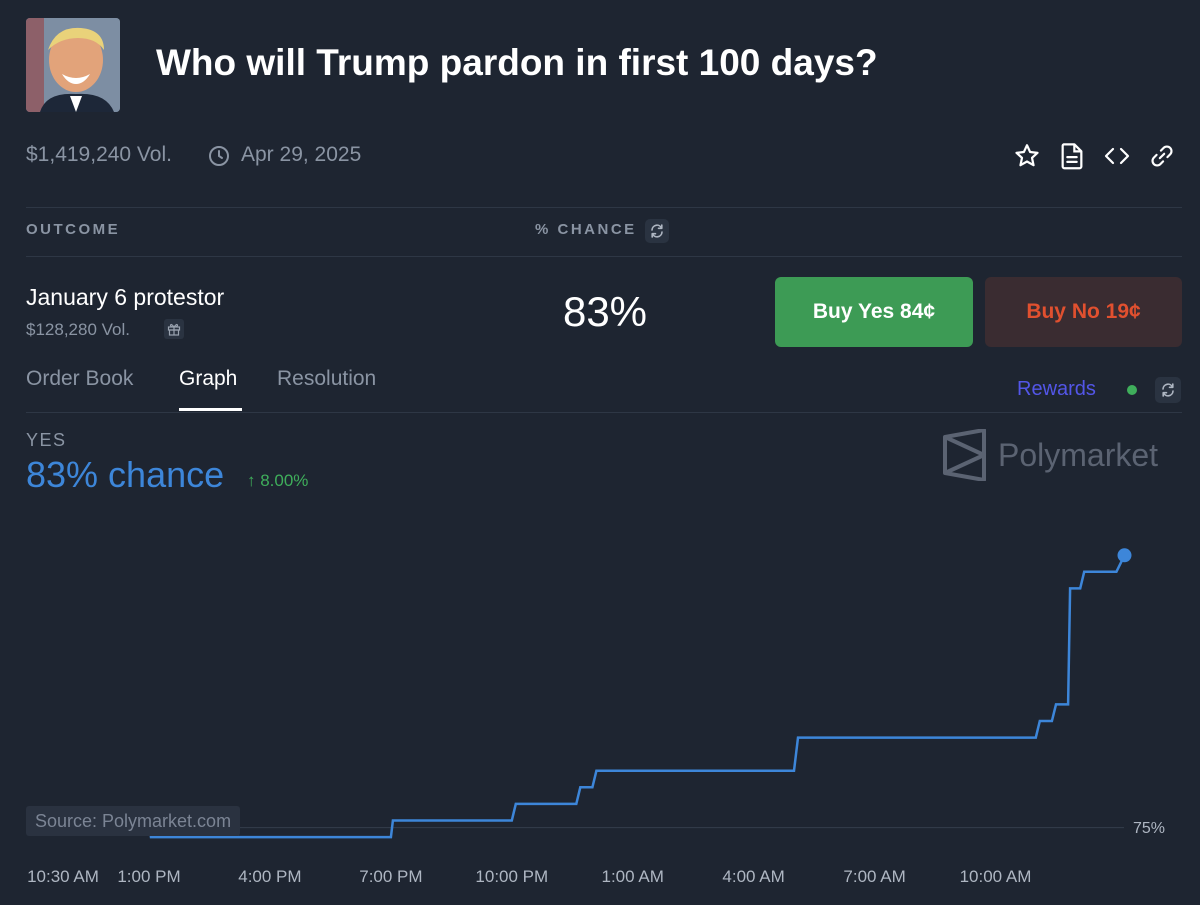 This screenshot has width=1200, height=905. Describe the element at coordinates (874, 312) in the screenshot. I see `buy-yes-button: Buy Yes 84¢` at that location.